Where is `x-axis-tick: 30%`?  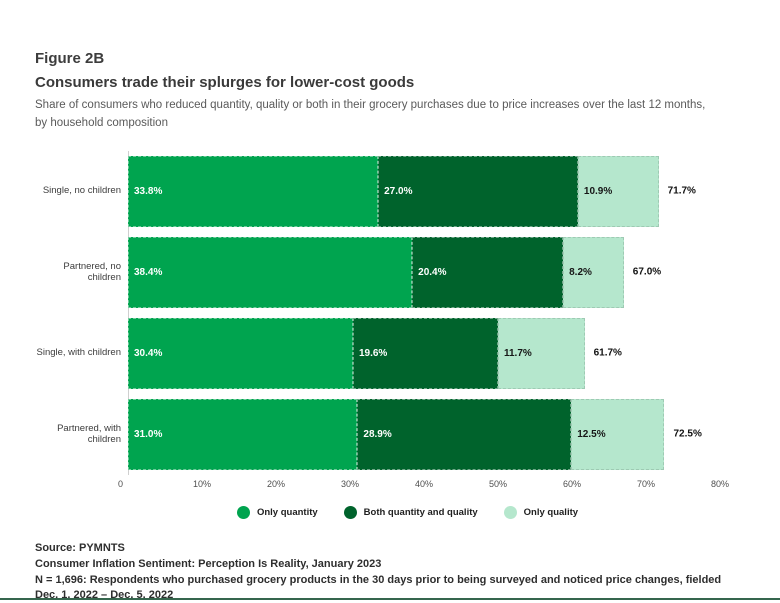
x-axis-tick: 30% is located at coordinates (350, 483).